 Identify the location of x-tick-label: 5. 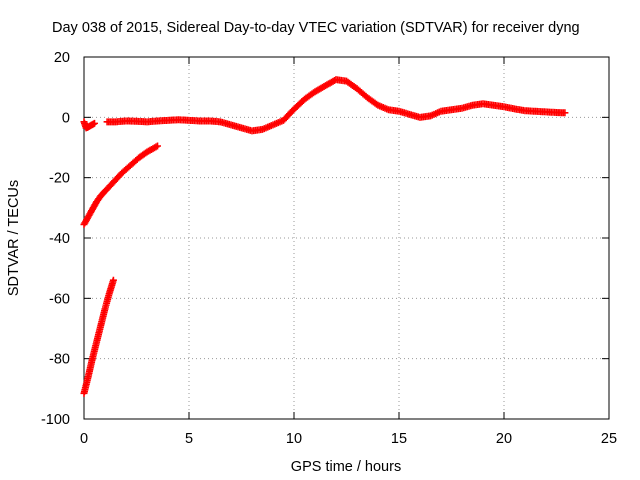
(189, 439).